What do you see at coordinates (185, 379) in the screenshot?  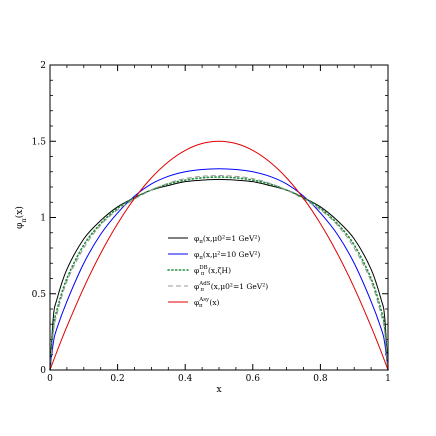 I see `x-tick-label: 0.4` at bounding box center [185, 379].